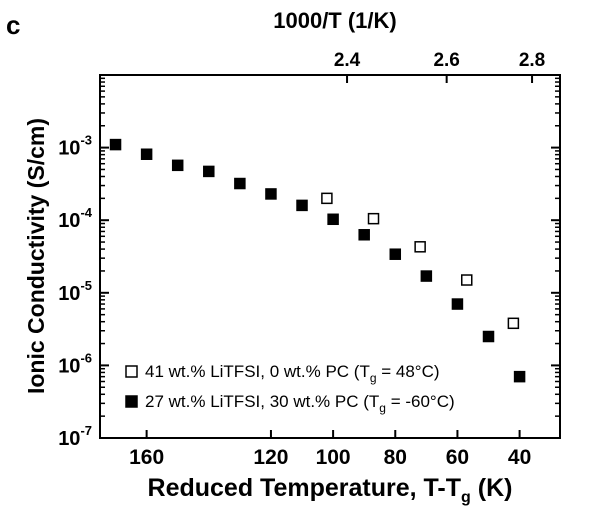 Image resolution: width=600 pixels, height=512 pixels. Describe the element at coordinates (373, 378) in the screenshot. I see `legend-entry-1-sub: g` at that location.